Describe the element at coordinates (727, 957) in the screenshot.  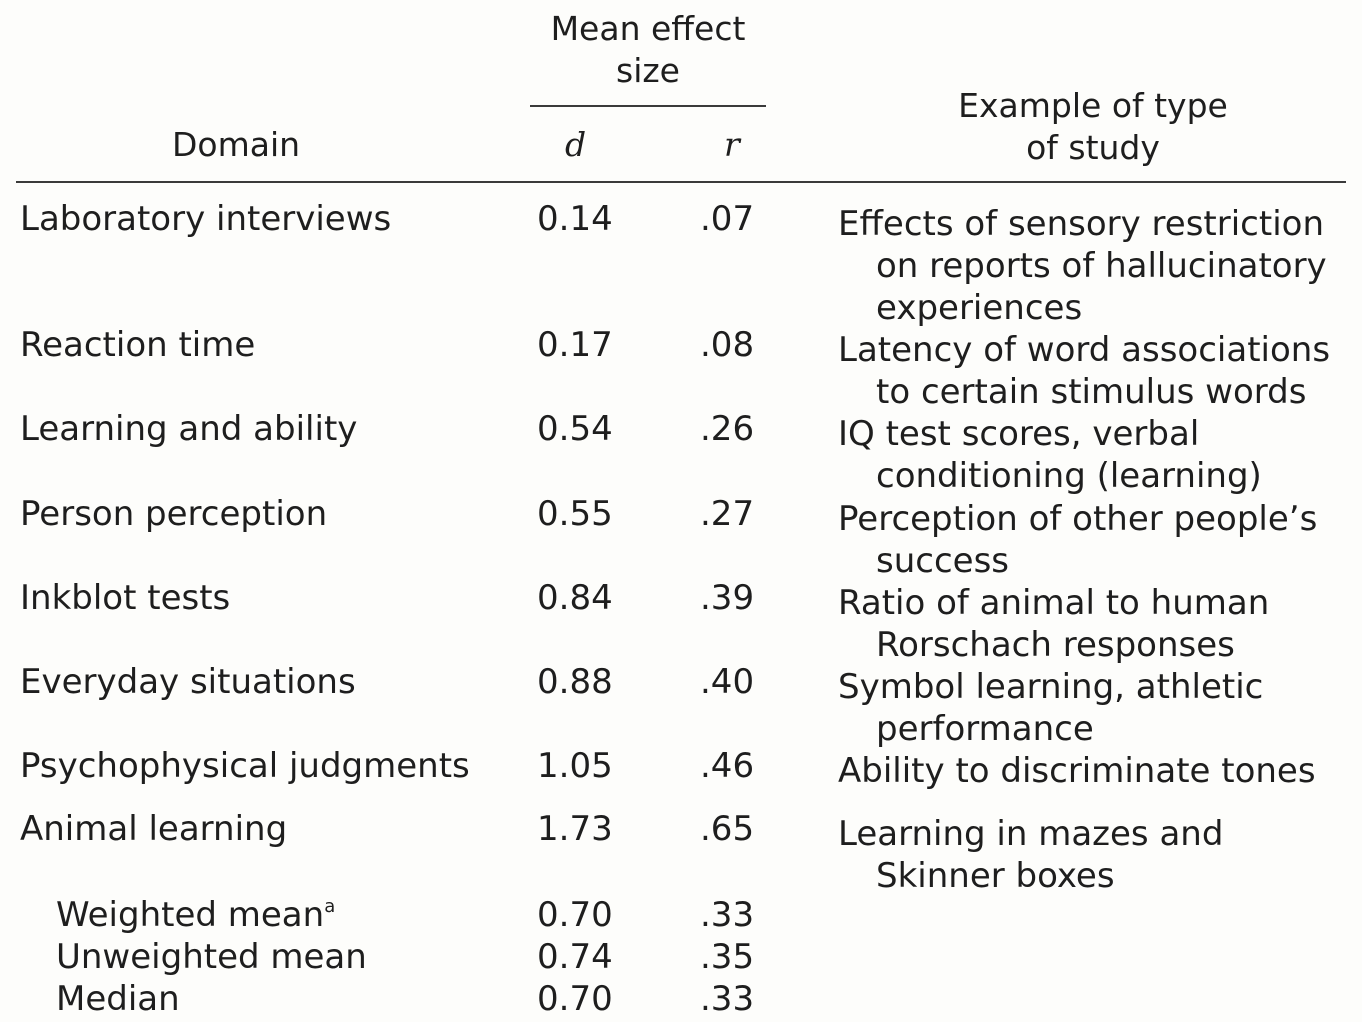
I see `summary-r-value: .35` at that location.